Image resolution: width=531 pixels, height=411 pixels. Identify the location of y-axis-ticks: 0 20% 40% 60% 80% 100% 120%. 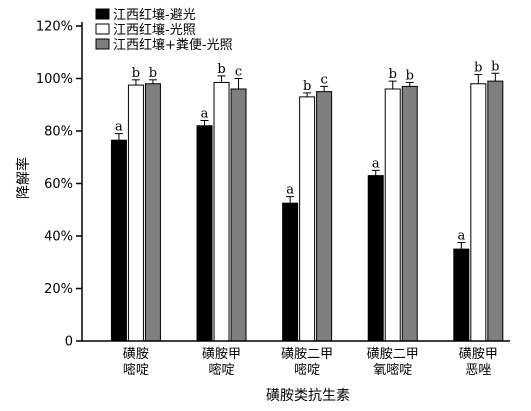
(59, 185).